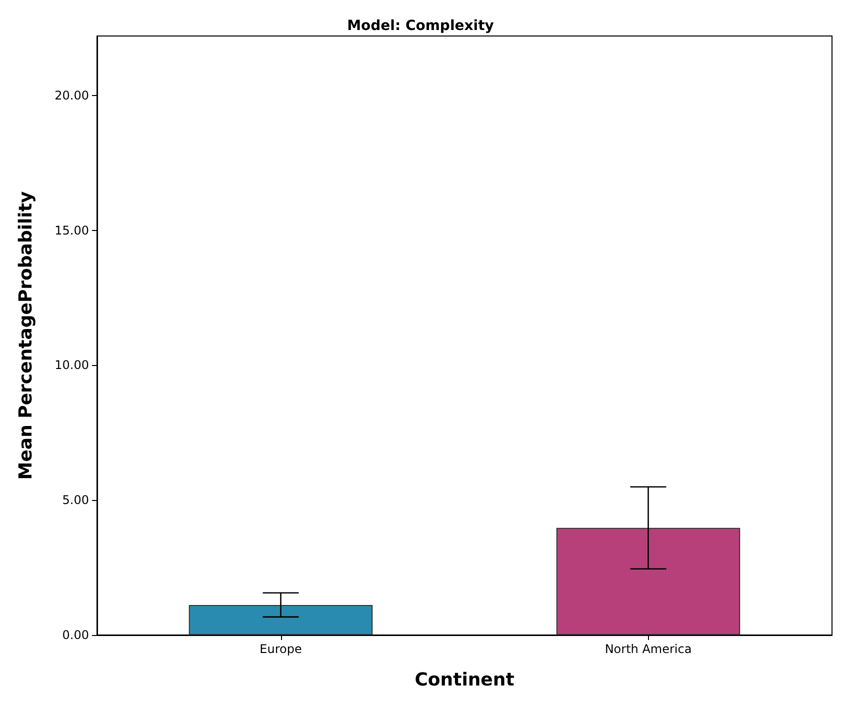 Image resolution: width=841 pixels, height=703 pixels. I want to click on x-tick-label: Europe, so click(281, 649).